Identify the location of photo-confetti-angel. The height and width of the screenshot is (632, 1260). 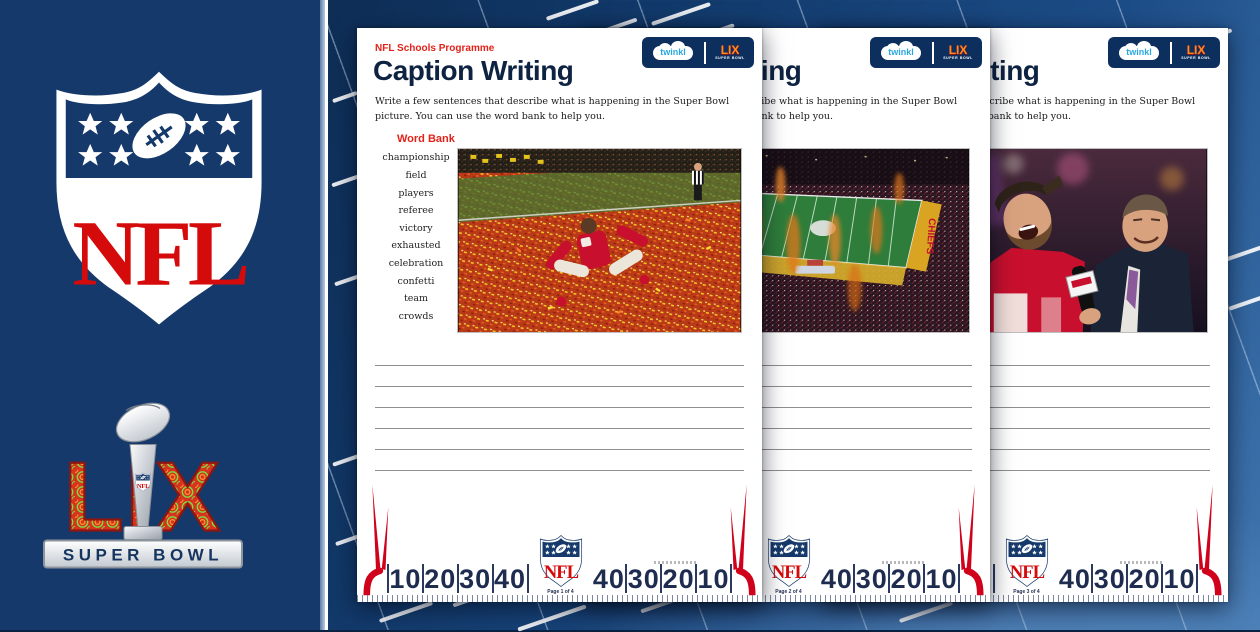
(599, 241).